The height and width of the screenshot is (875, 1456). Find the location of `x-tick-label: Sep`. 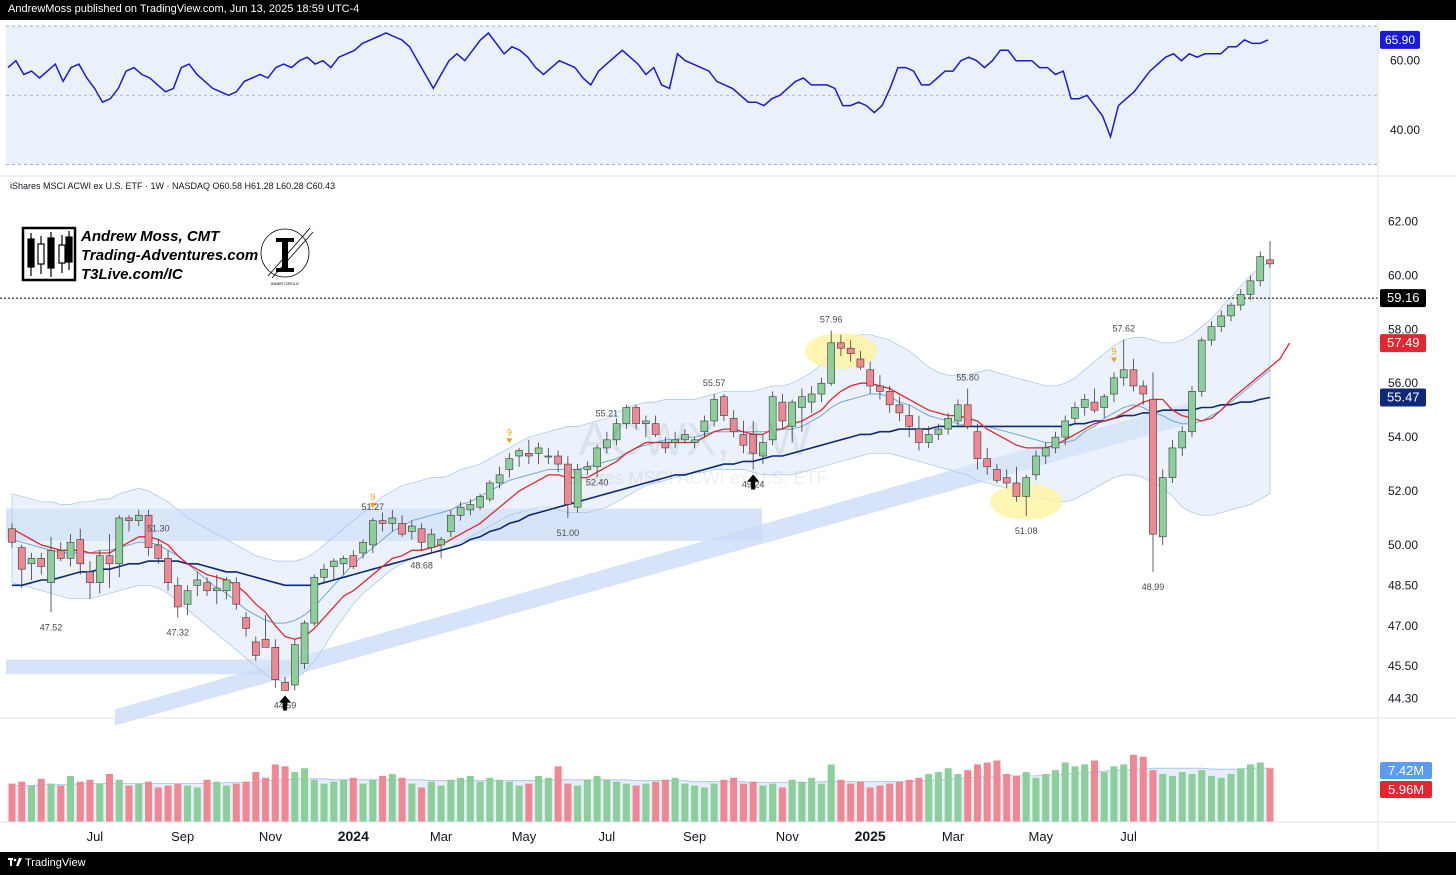

x-tick-label: Sep is located at coordinates (694, 836).